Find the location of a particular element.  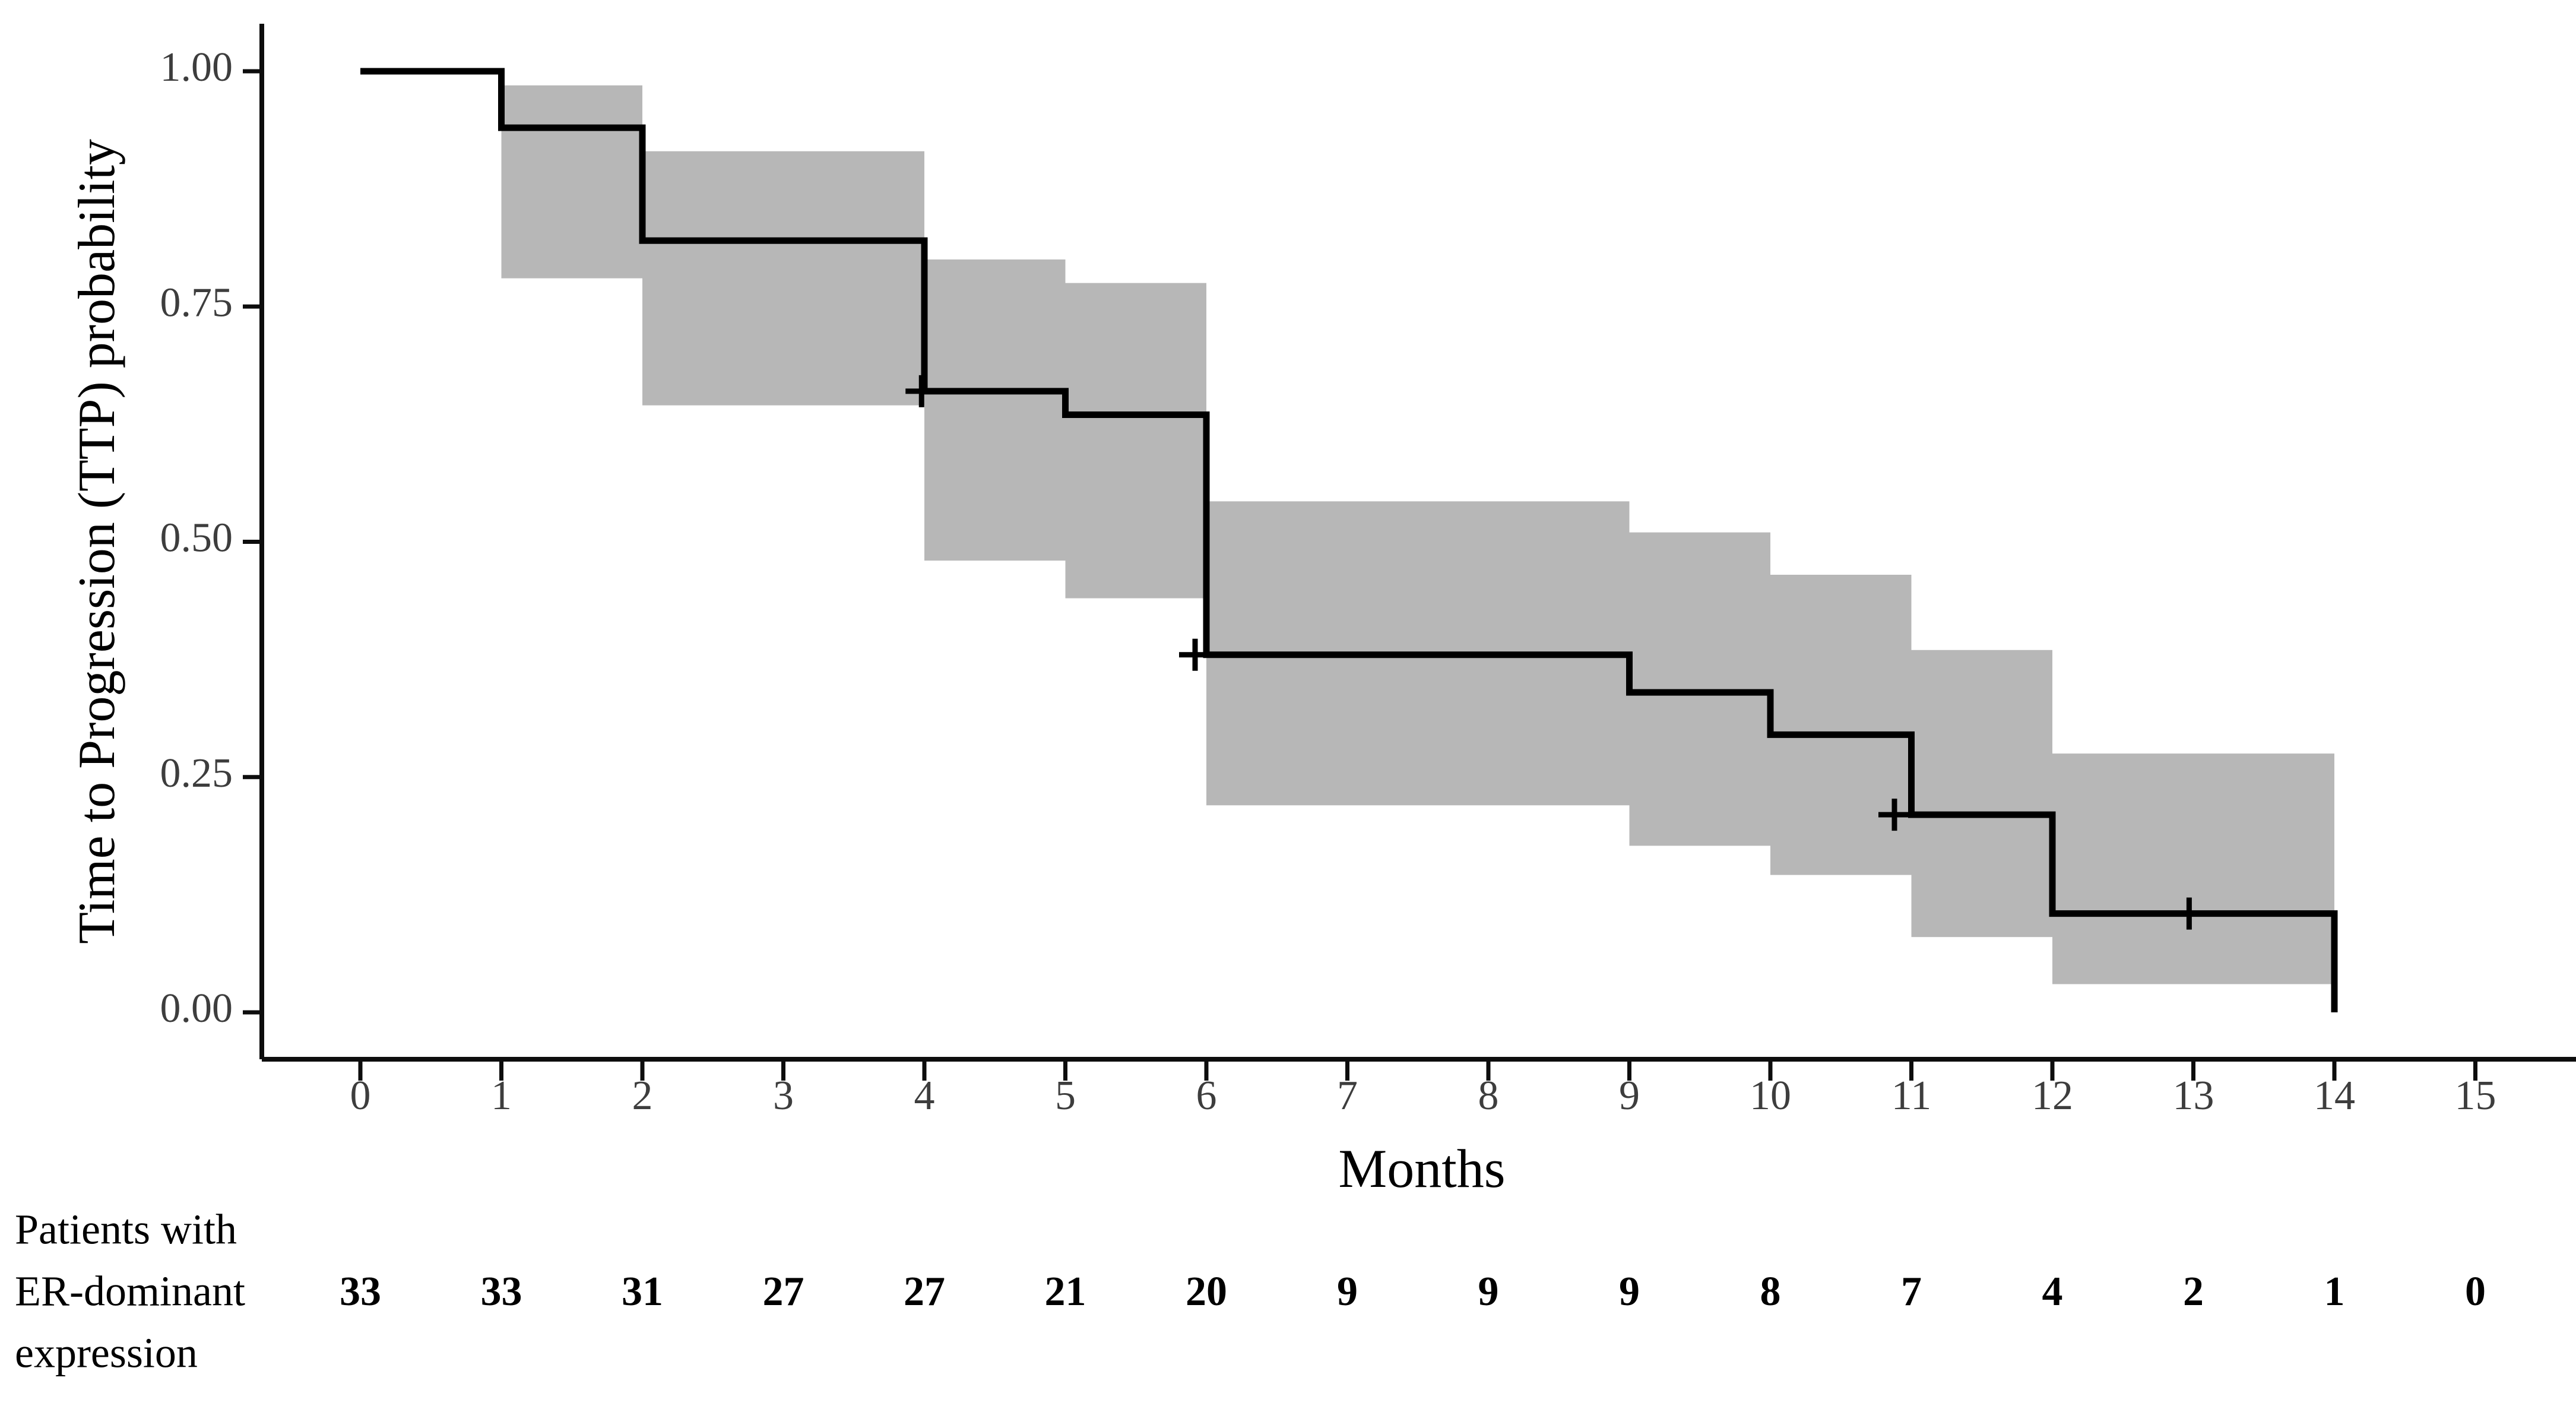

x-tick-label-7: 7 is located at coordinates (1348, 1096).